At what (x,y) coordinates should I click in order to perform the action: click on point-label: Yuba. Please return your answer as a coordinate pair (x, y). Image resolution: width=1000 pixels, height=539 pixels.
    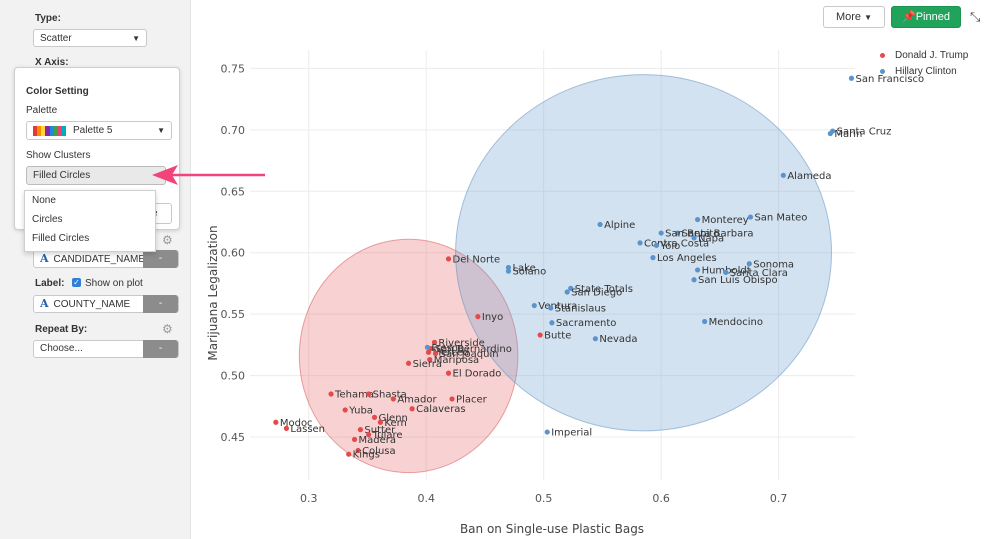
    Looking at the image, I should click on (360, 410).